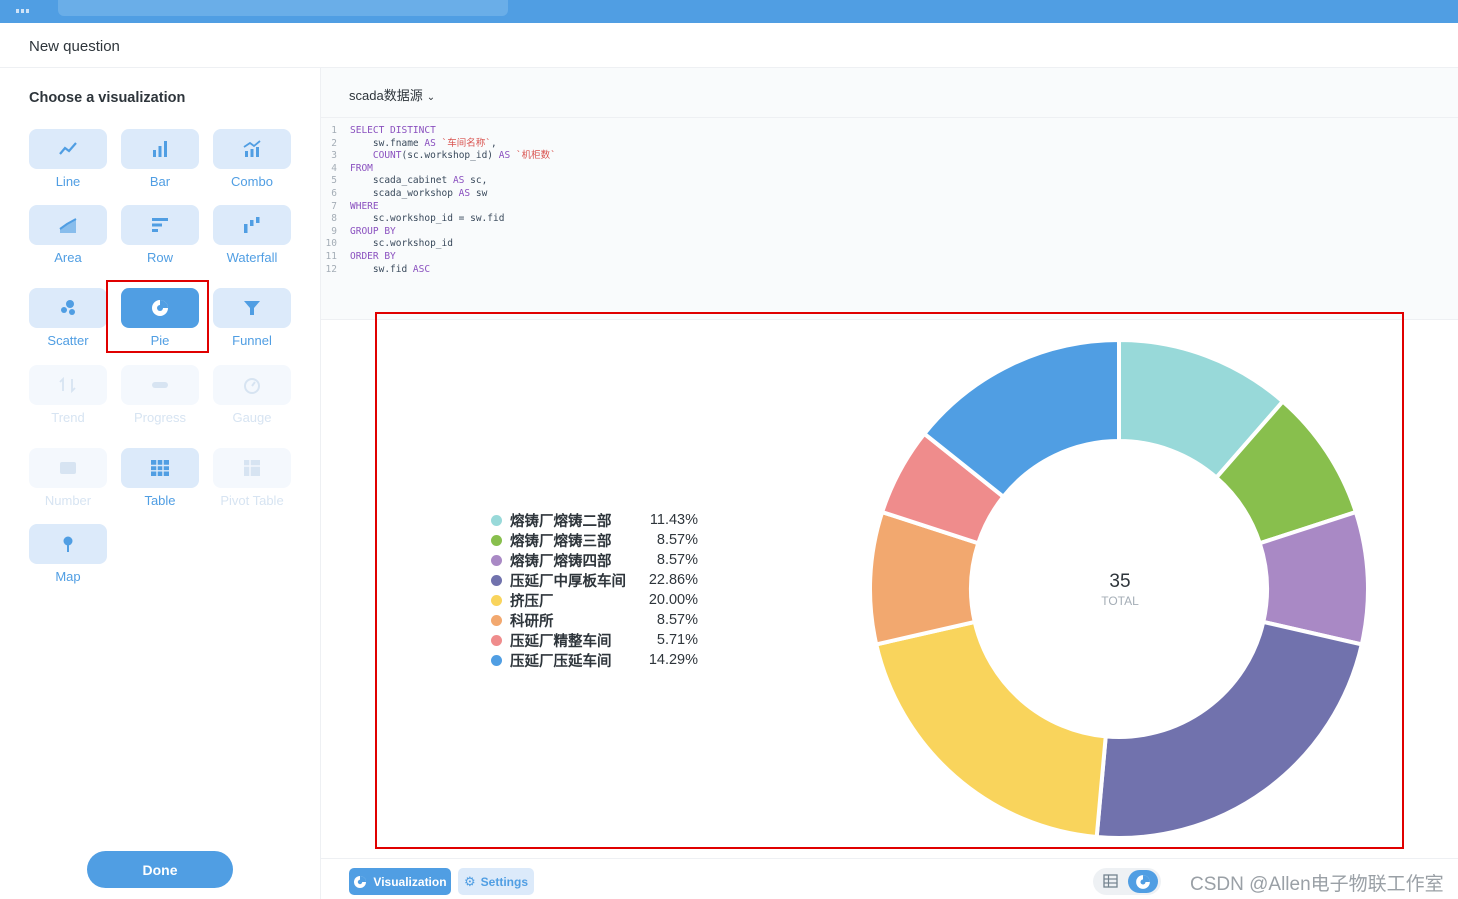  I want to click on viz-option-area: Area, so click(68, 235).